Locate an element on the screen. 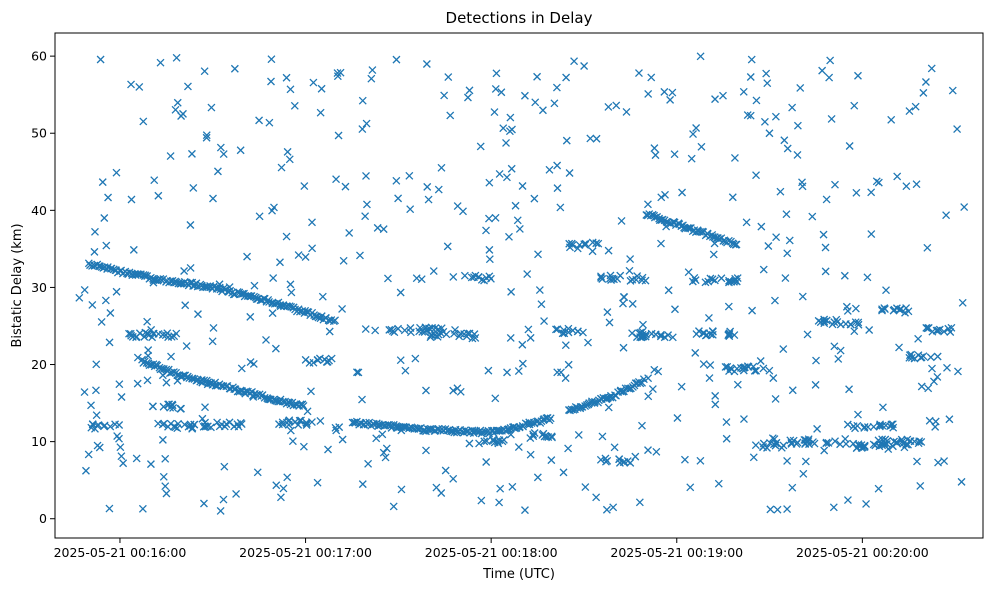  x-axis-title: Time (UTC) is located at coordinates (518, 574).